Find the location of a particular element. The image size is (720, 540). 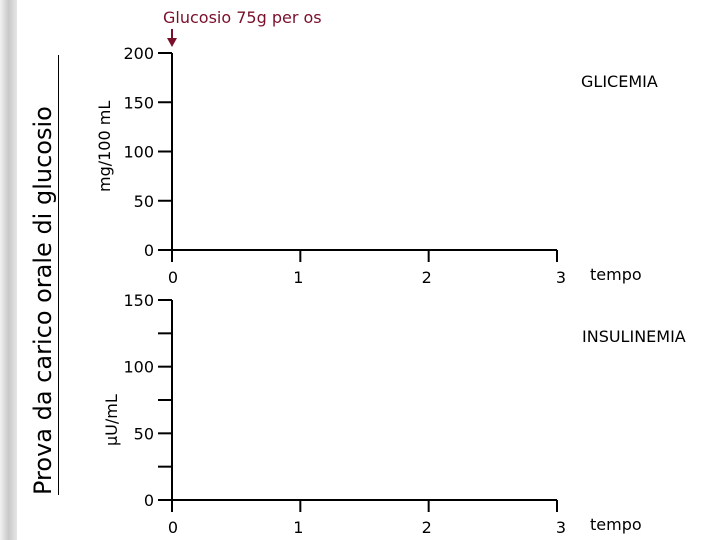

glicemia-x-tick-label: 2 is located at coordinates (427, 277).